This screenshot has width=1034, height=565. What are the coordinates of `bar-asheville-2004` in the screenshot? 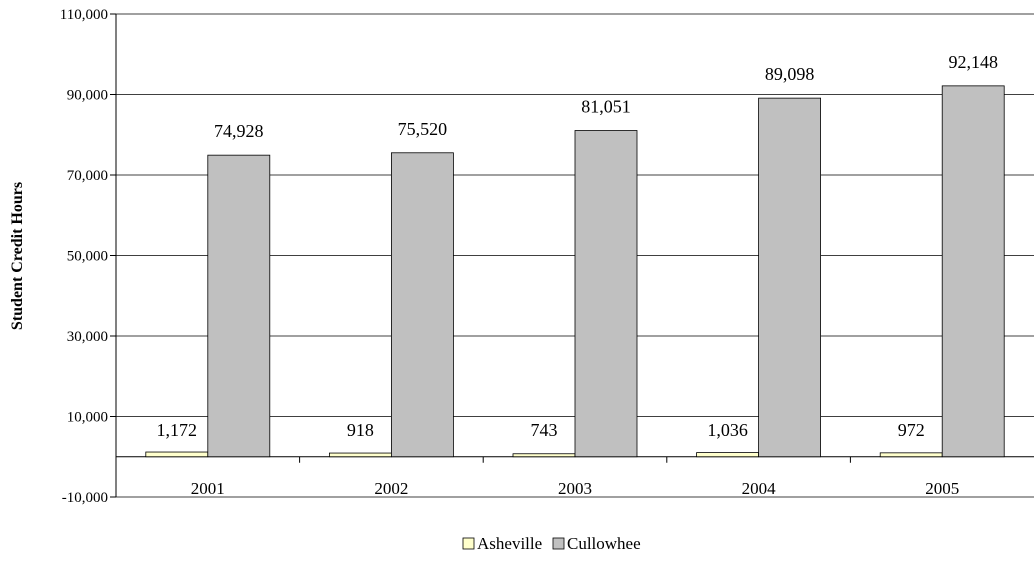 It's located at (727, 455).